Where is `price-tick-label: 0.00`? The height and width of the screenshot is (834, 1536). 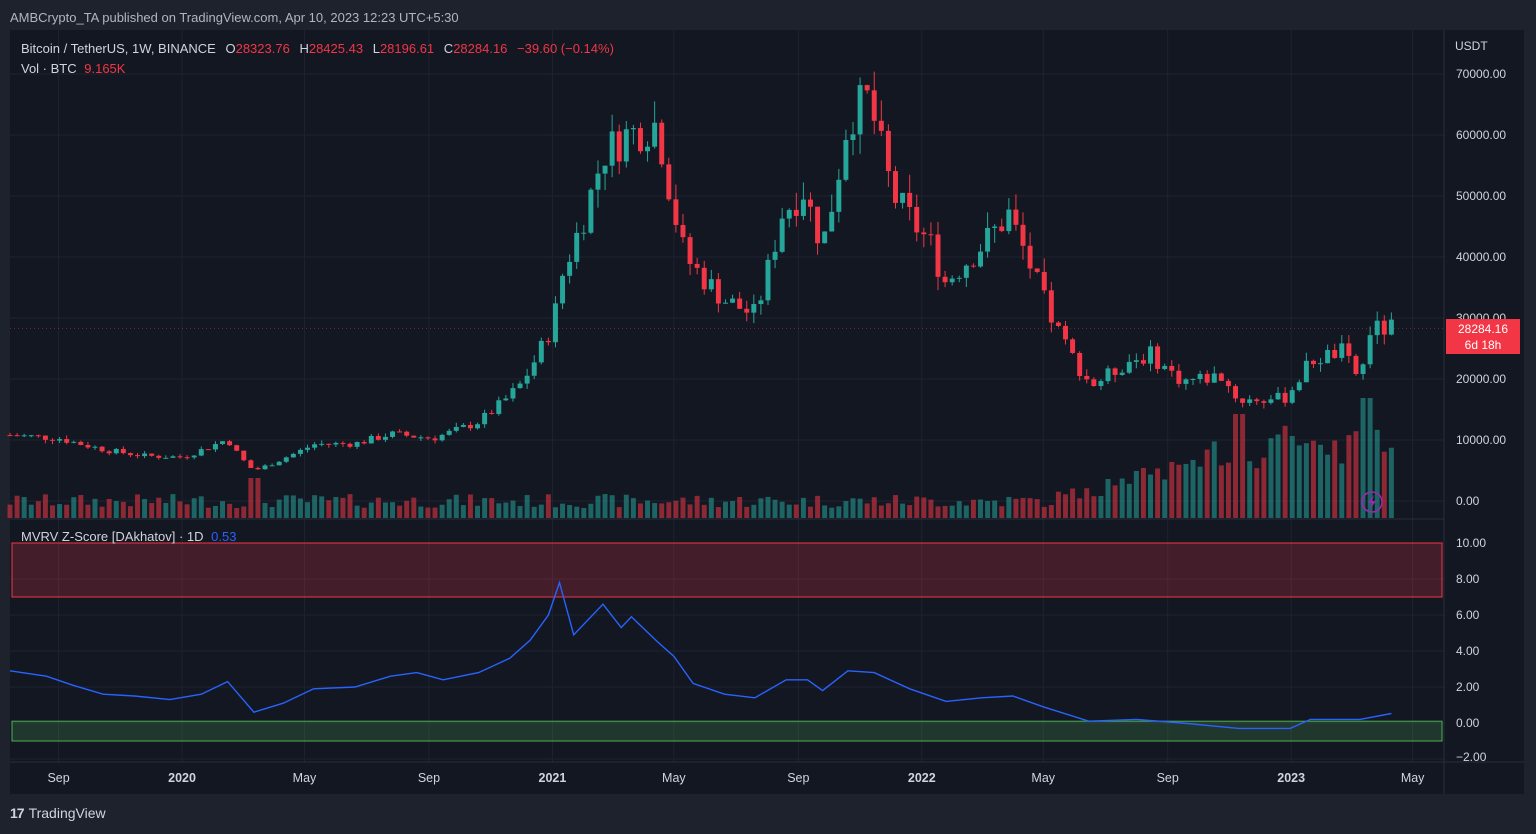 price-tick-label: 0.00 is located at coordinates (1468, 501).